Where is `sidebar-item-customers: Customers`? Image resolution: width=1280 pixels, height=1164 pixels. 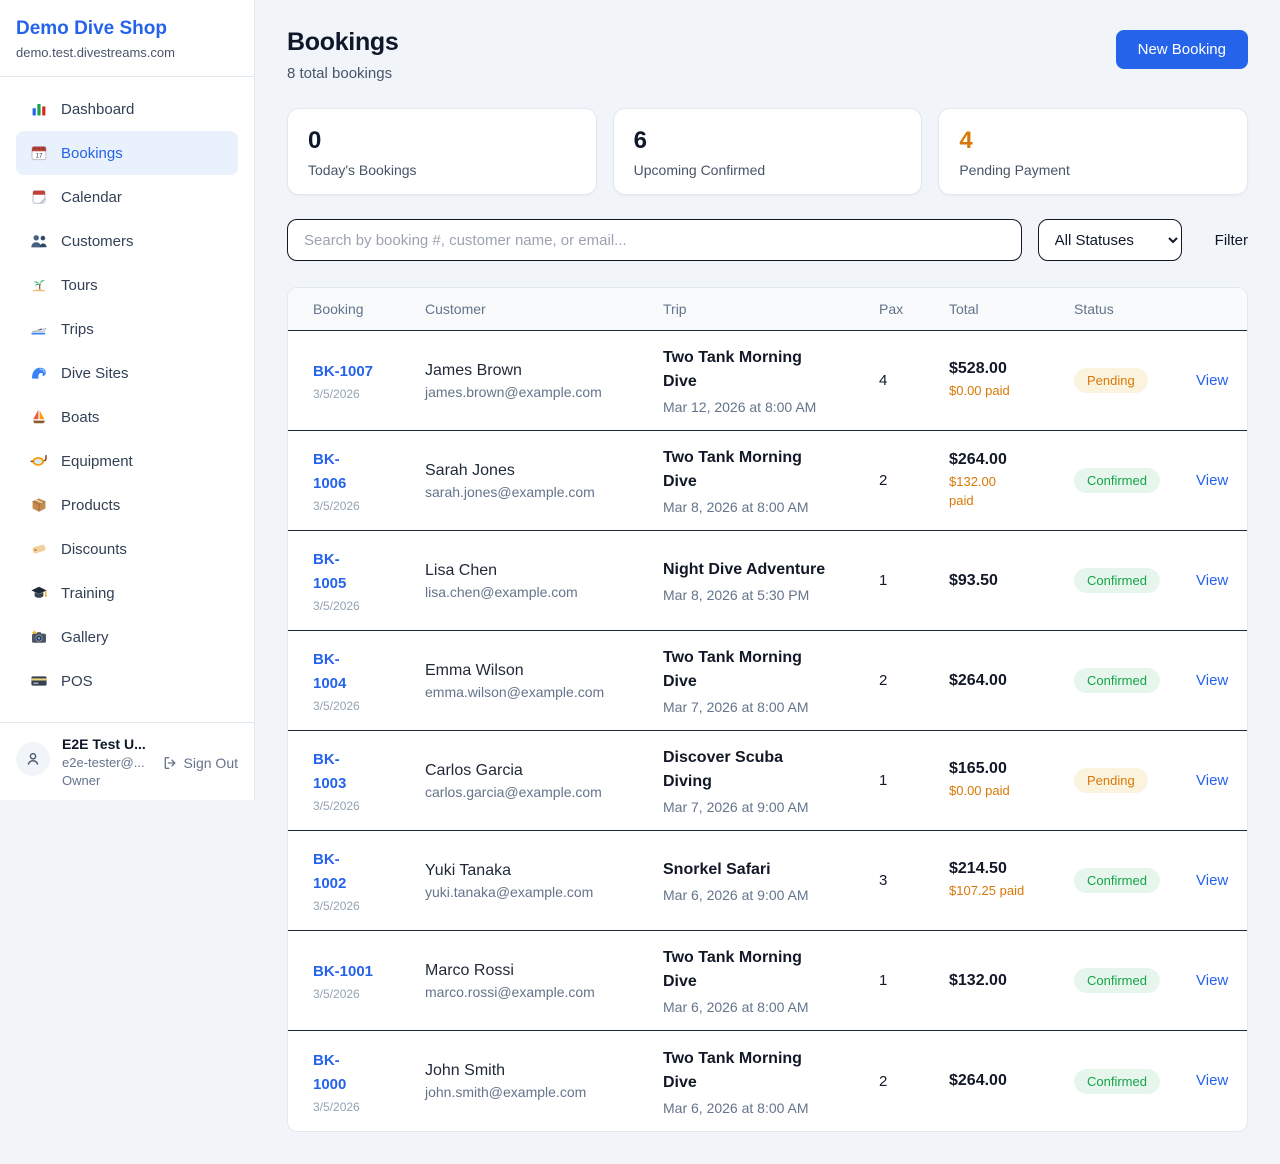 sidebar-item-customers: Customers is located at coordinates (127, 241).